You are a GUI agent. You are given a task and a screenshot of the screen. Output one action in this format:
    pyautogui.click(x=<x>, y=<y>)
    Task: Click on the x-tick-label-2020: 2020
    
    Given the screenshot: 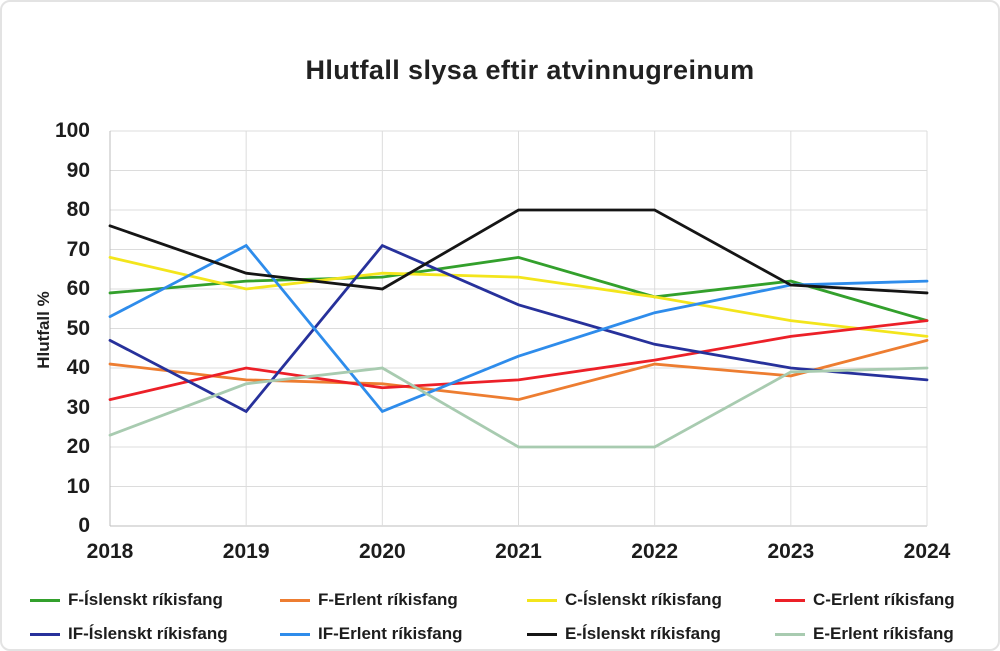 What is the action you would take?
    pyautogui.click(x=382, y=551)
    